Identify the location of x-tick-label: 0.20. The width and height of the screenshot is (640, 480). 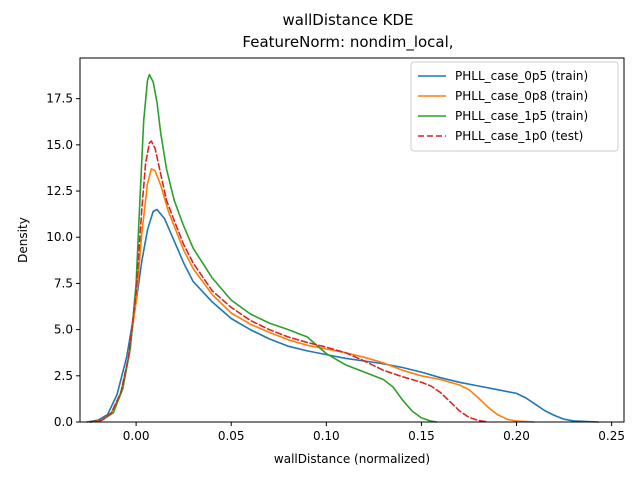
(516, 436).